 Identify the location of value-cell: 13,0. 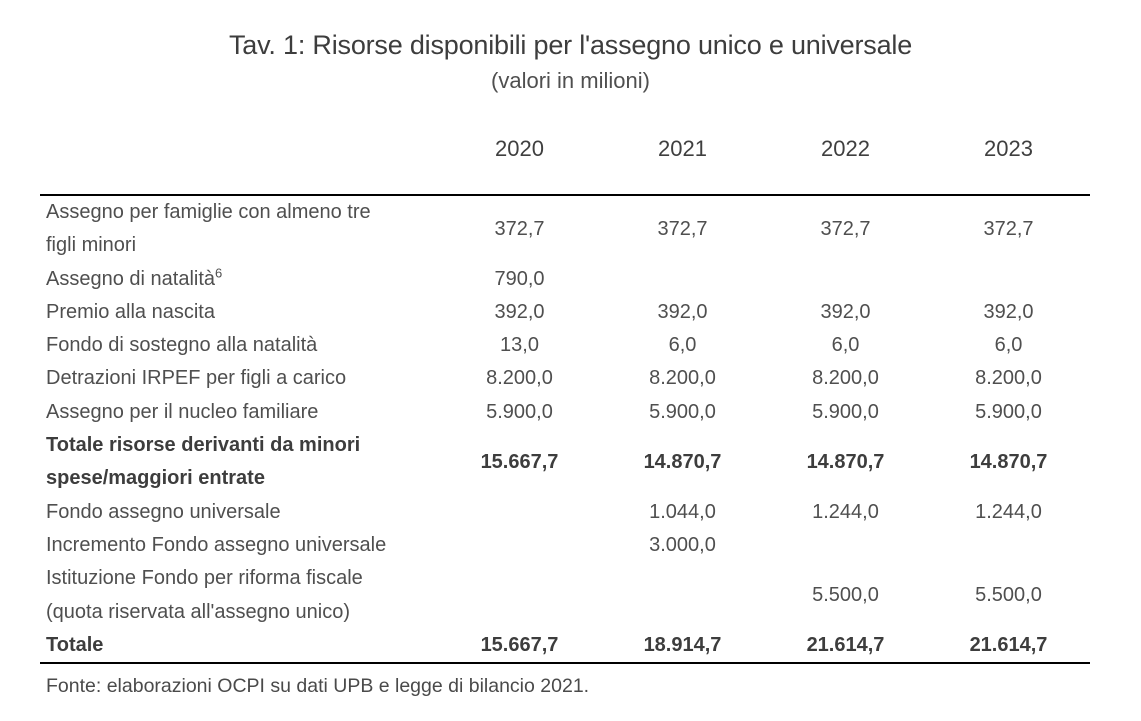
(519, 345).